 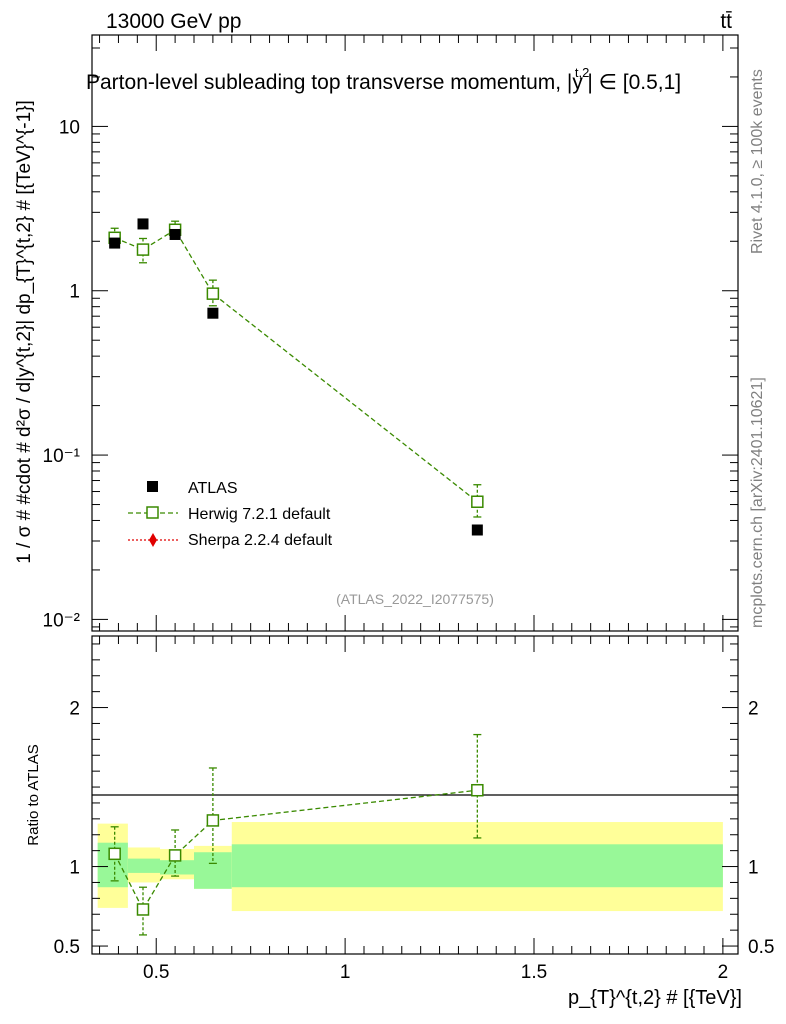 I want to click on y-ratio-tick-label-right: 2, so click(x=753, y=709).